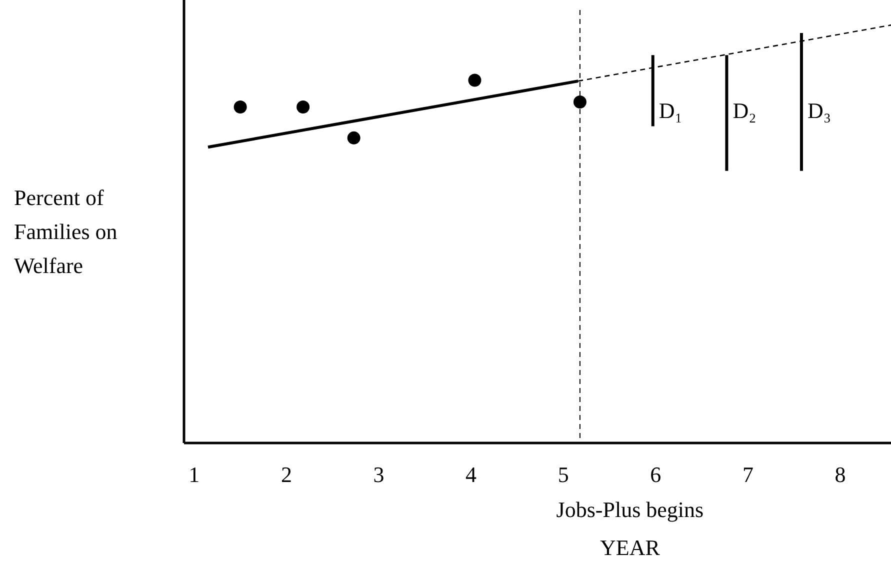 This screenshot has width=891, height=570. Describe the element at coordinates (819, 110) in the screenshot. I see `series-label: D₃` at that location.